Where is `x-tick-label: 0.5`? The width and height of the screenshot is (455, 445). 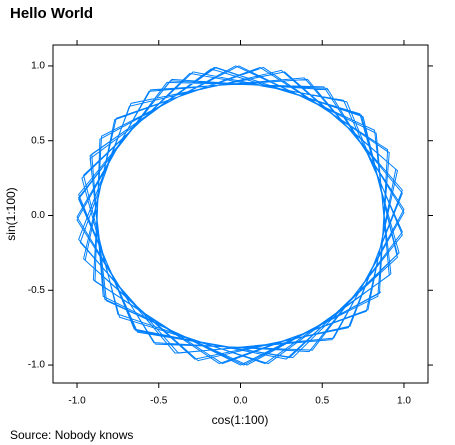 x-tick-label: 0.5 is located at coordinates (322, 401).